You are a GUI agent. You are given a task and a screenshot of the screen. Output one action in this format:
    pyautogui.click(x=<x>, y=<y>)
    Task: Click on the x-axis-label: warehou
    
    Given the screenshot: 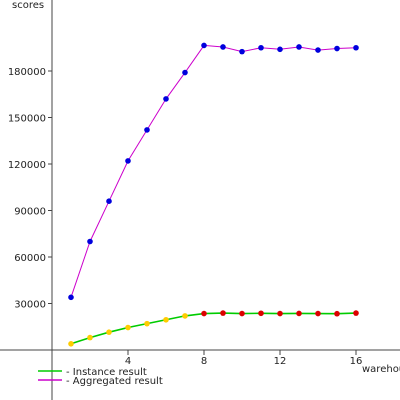 What is the action you would take?
    pyautogui.click(x=381, y=369)
    